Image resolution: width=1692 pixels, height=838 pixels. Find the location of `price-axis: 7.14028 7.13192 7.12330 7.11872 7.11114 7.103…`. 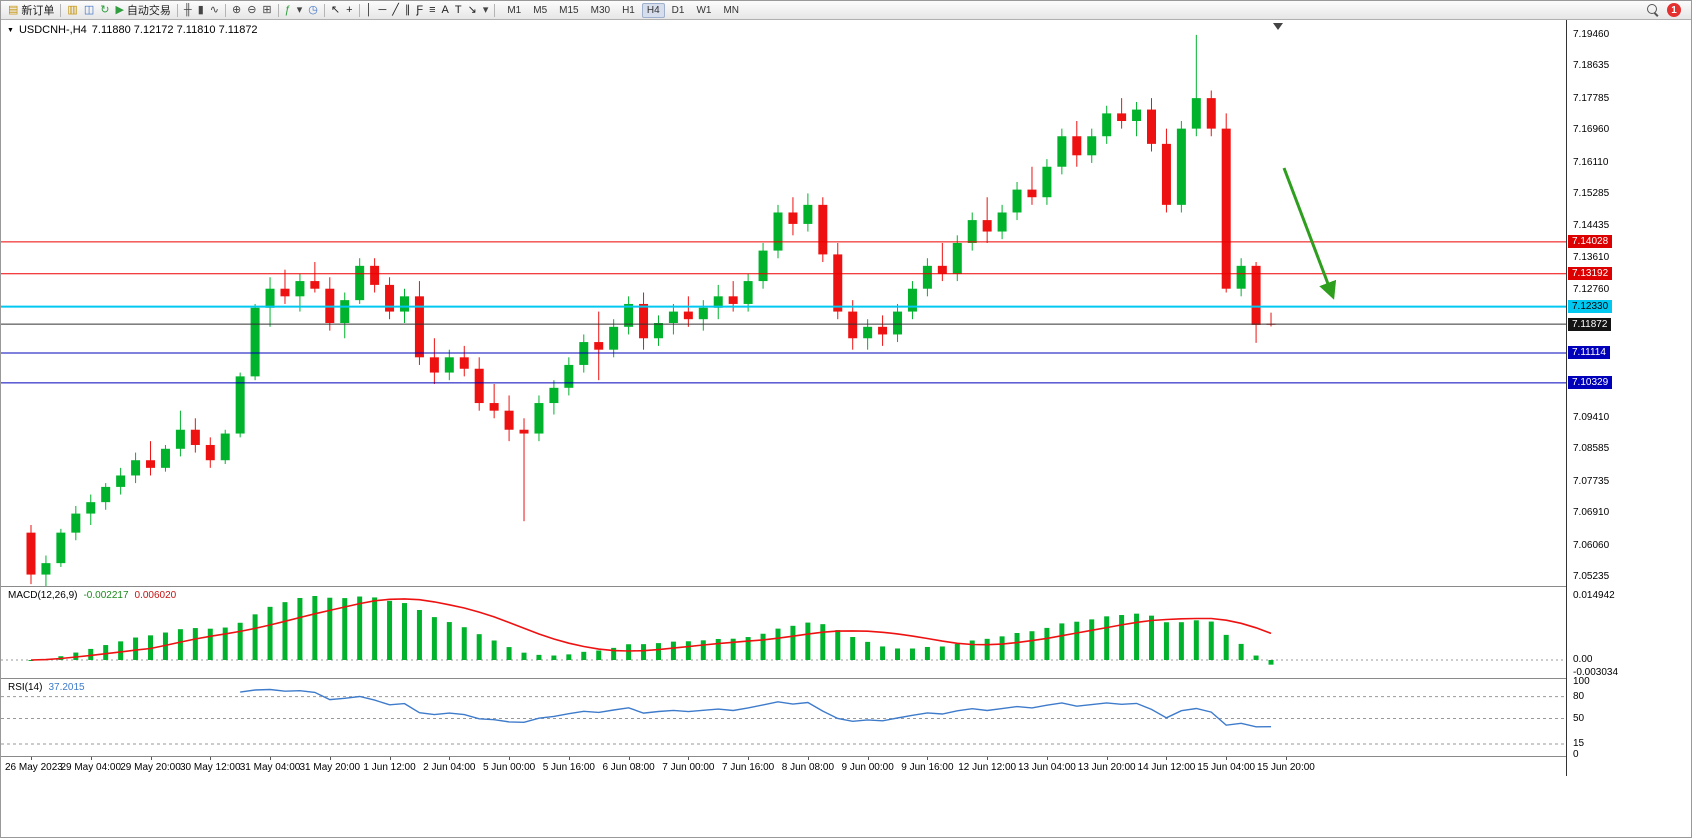

price-axis: 7.14028 7.13192 7.12330 7.11872 7.11114 7.103… is located at coordinates (1628, 398).